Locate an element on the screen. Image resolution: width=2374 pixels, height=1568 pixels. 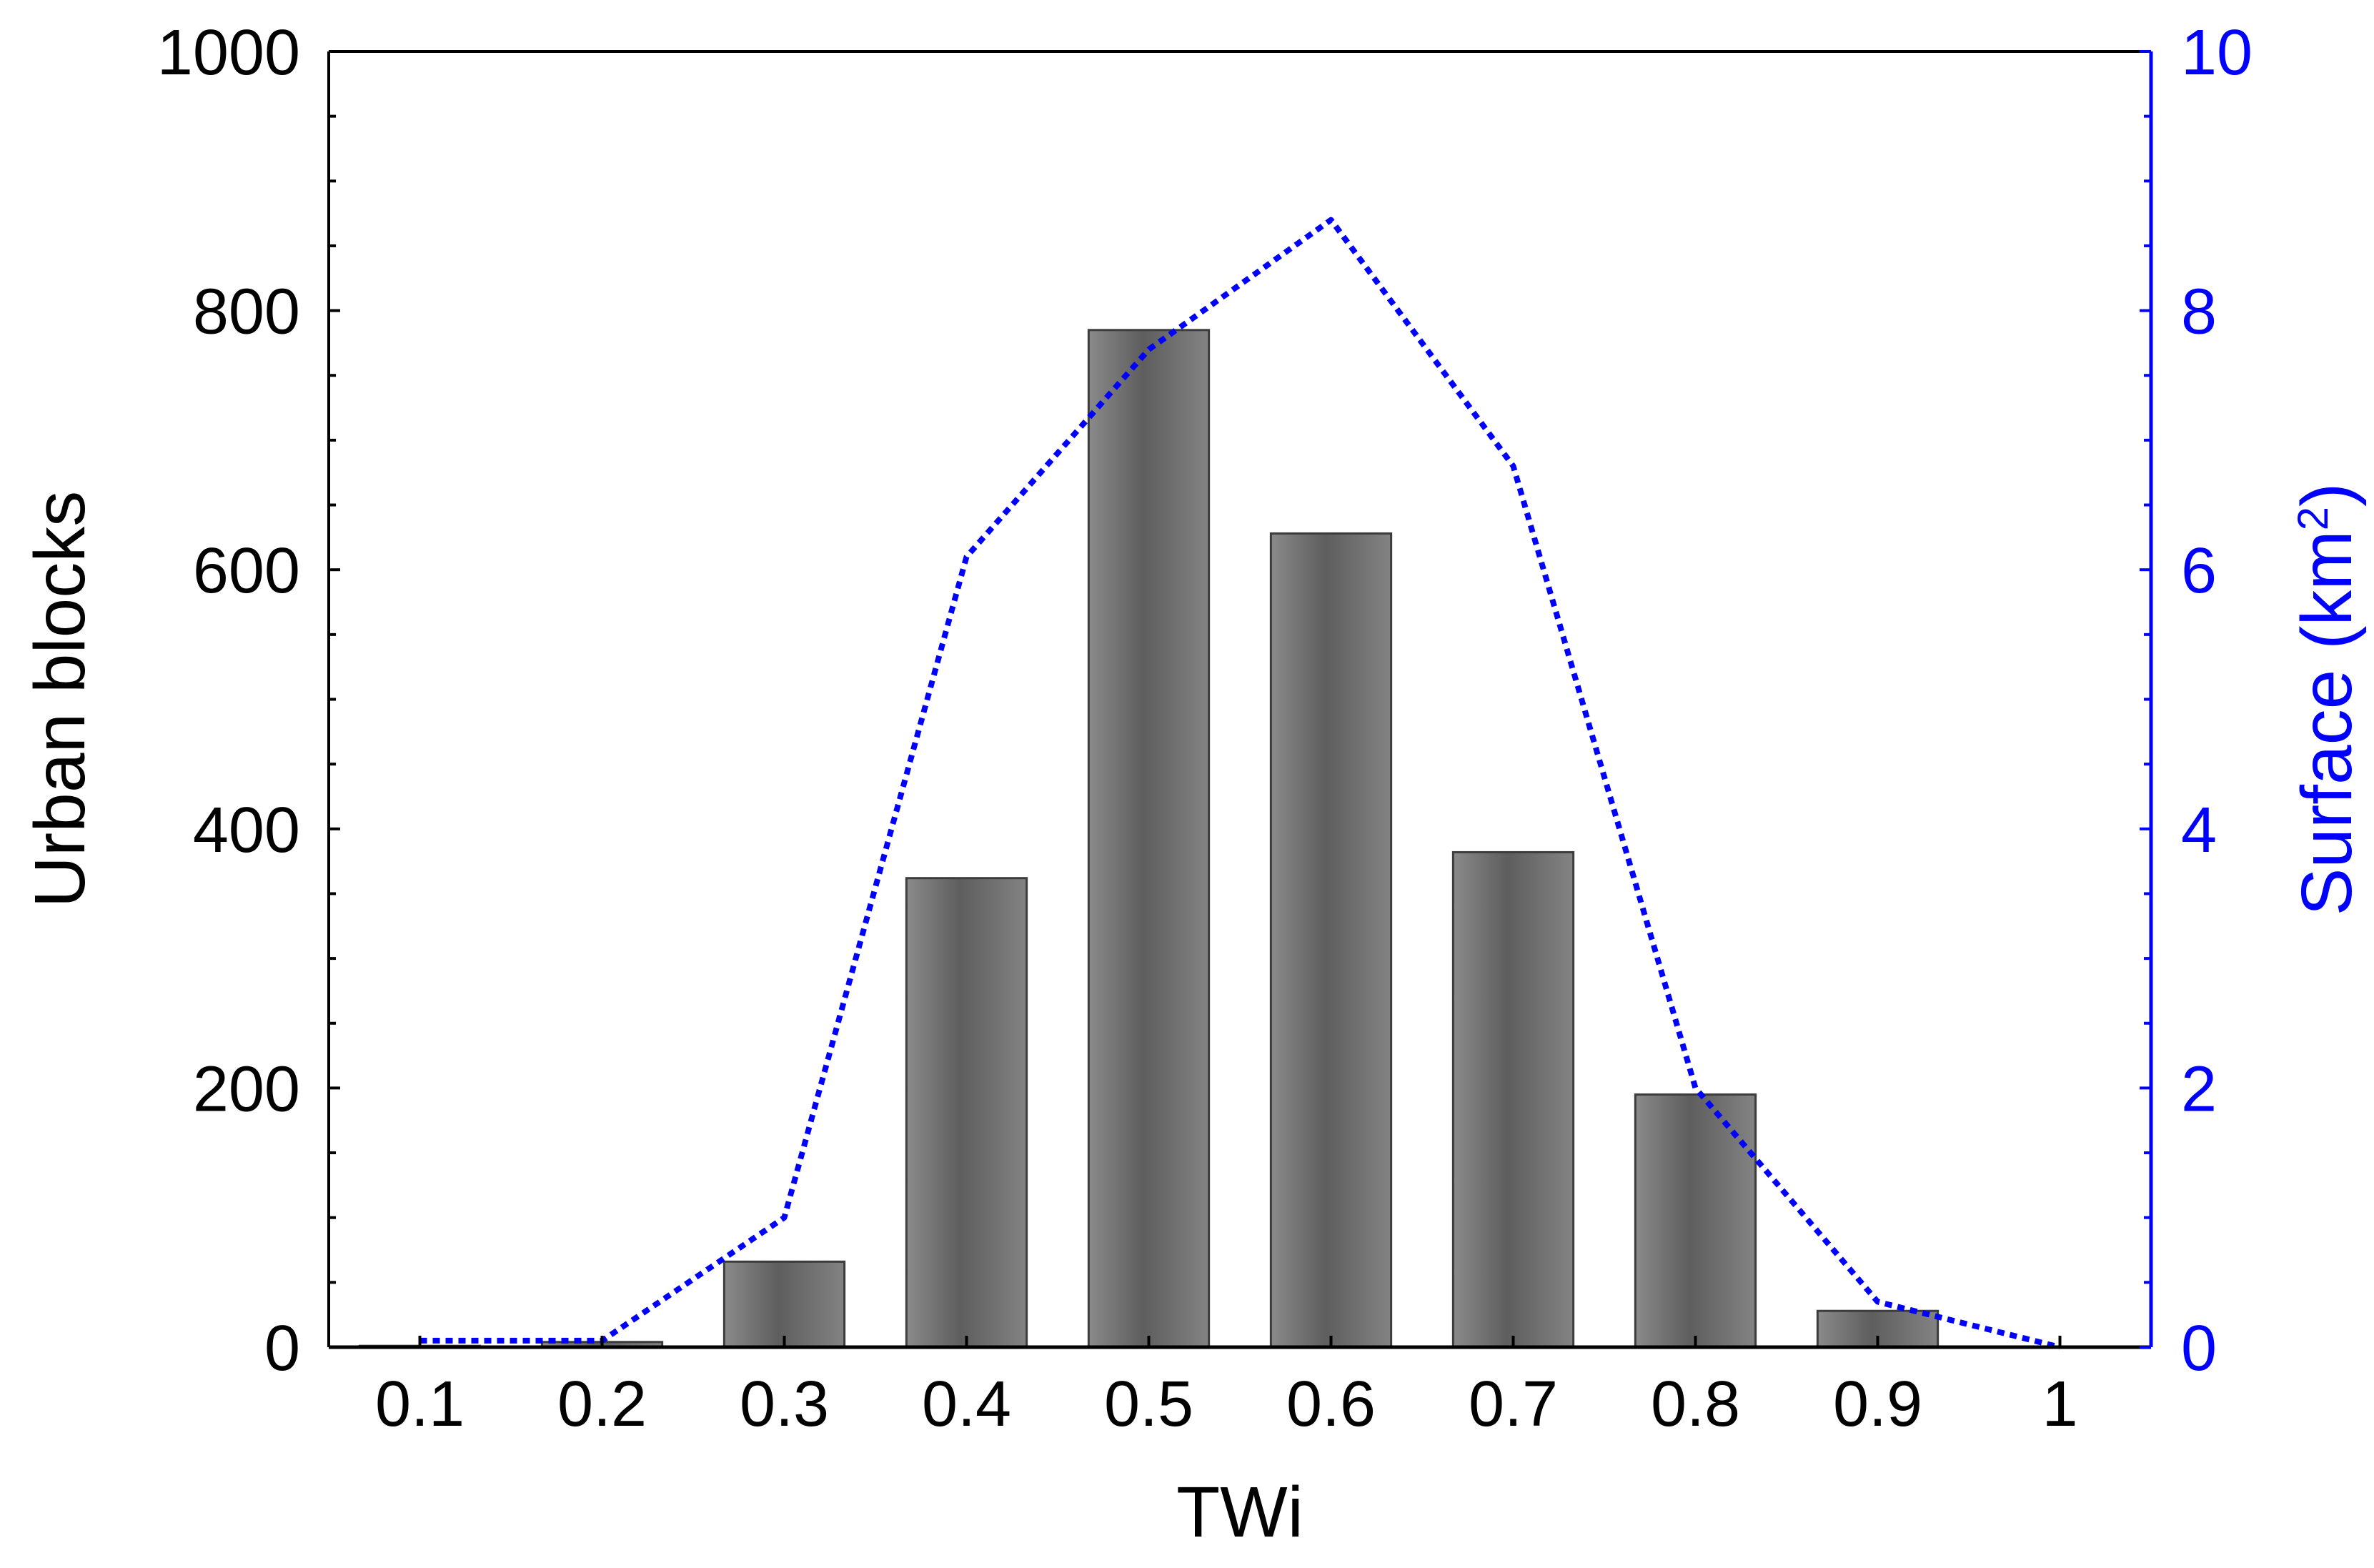
x-tick-label: 0.3 is located at coordinates (784, 1404).